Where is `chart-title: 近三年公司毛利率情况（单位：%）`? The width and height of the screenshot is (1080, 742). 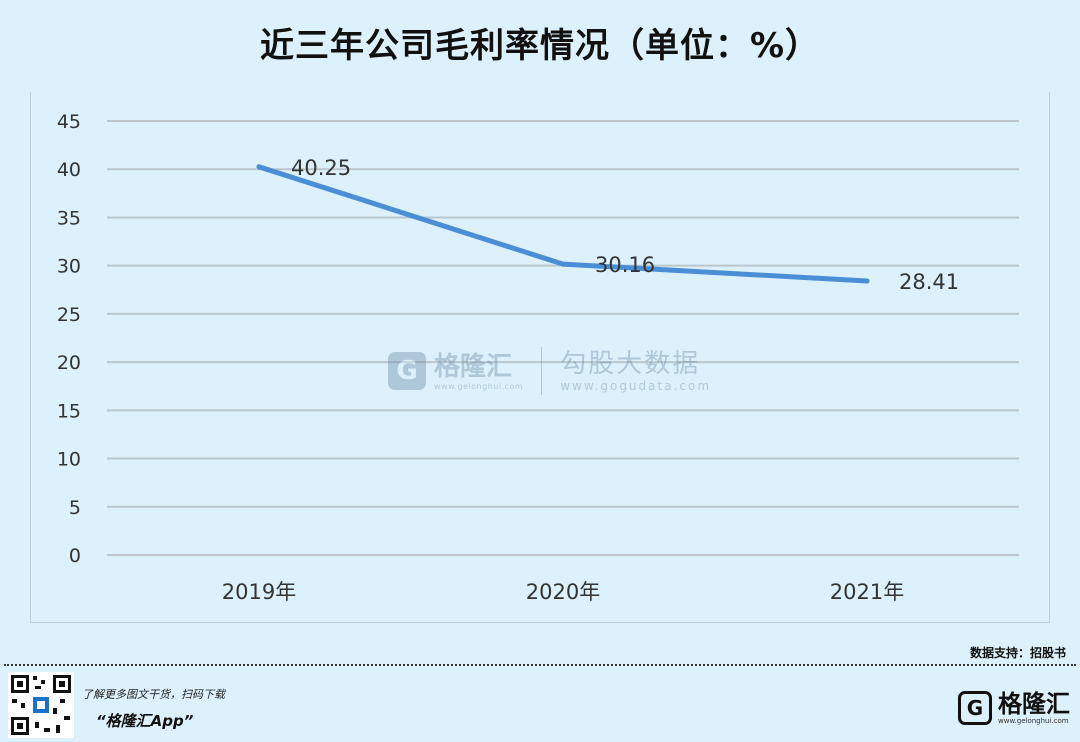 chart-title: 近三年公司毛利率情况（单位：%） is located at coordinates (540, 46).